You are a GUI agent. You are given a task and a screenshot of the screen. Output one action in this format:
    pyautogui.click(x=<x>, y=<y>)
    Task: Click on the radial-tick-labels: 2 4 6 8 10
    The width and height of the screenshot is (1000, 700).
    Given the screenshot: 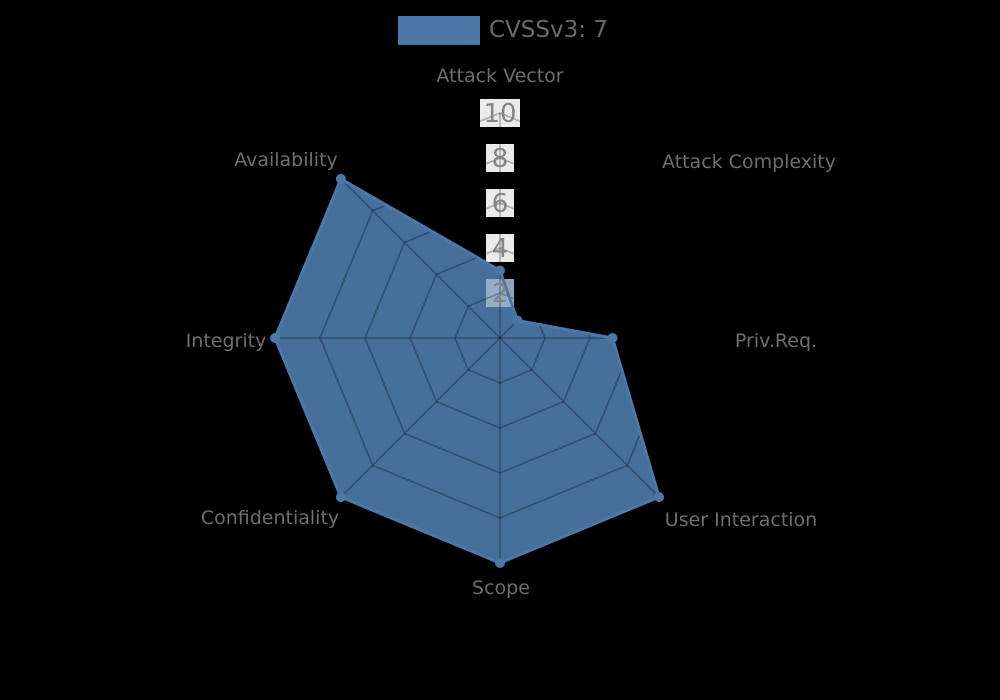 What is the action you would take?
    pyautogui.click(x=499, y=204)
    